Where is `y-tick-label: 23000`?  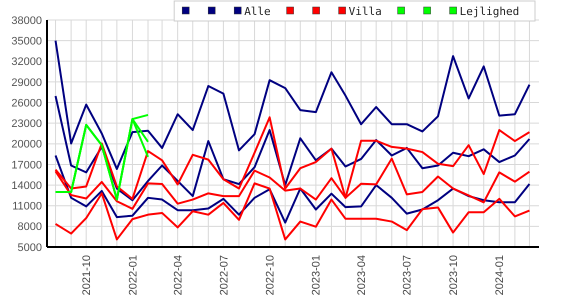
y-tick-label: 23000 is located at coordinates (26, 124).